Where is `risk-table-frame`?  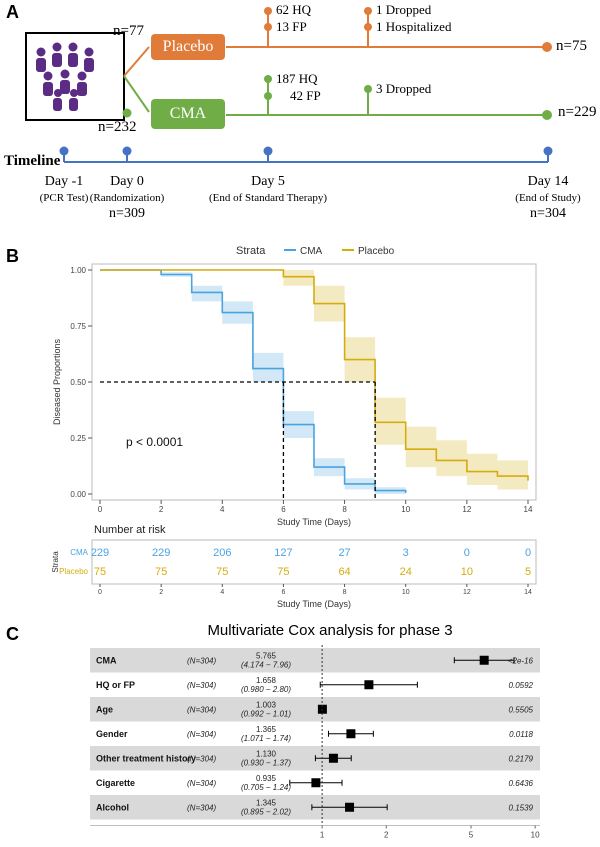 risk-table-frame is located at coordinates (314, 562).